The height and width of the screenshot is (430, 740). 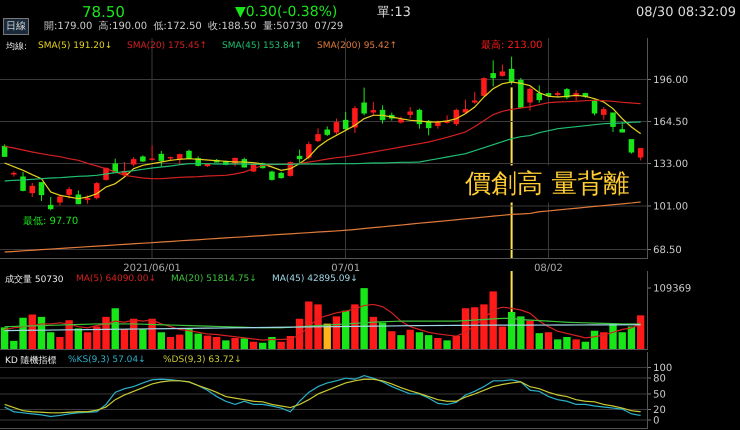 I want to click on y-tick-label: 164.50, so click(x=670, y=122).